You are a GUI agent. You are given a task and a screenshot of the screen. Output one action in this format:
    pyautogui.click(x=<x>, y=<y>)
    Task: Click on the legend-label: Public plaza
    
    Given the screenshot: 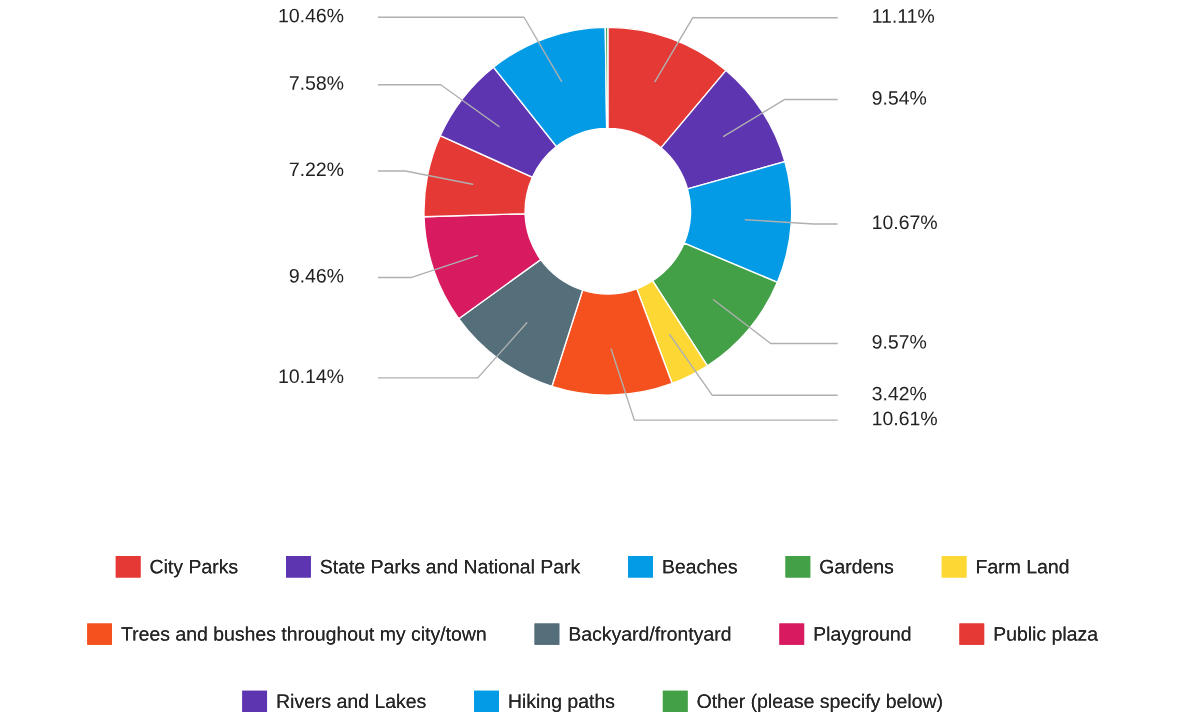 What is the action you would take?
    pyautogui.click(x=1046, y=635)
    